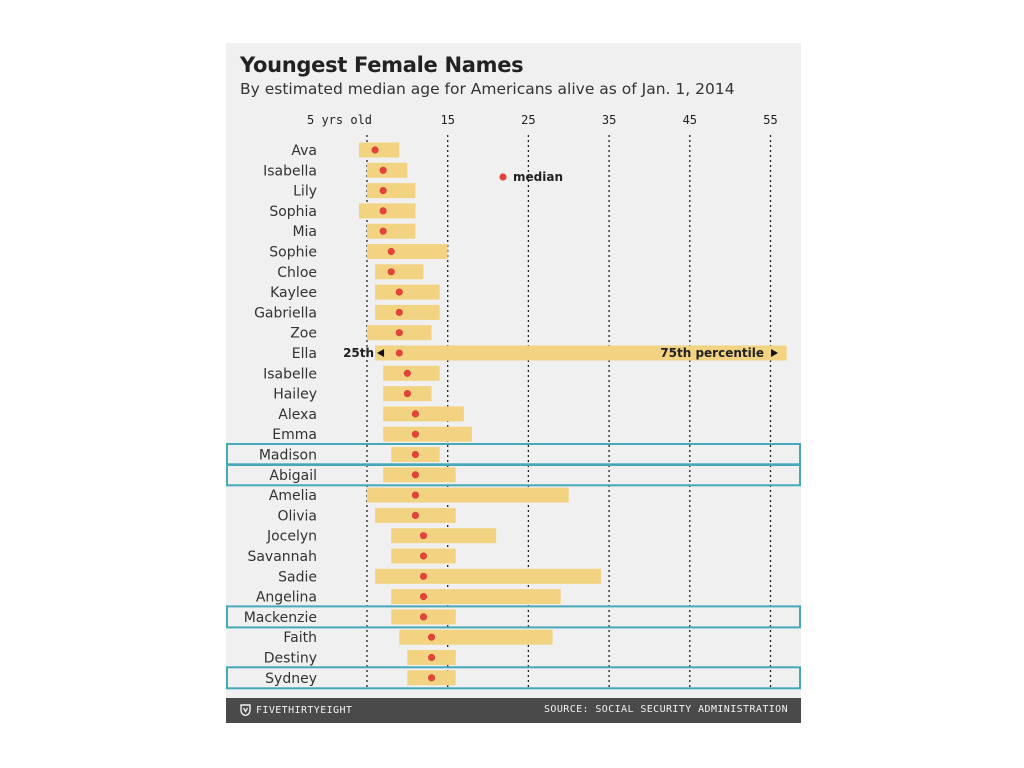  I want to click on category-label: Mia, so click(304, 232).